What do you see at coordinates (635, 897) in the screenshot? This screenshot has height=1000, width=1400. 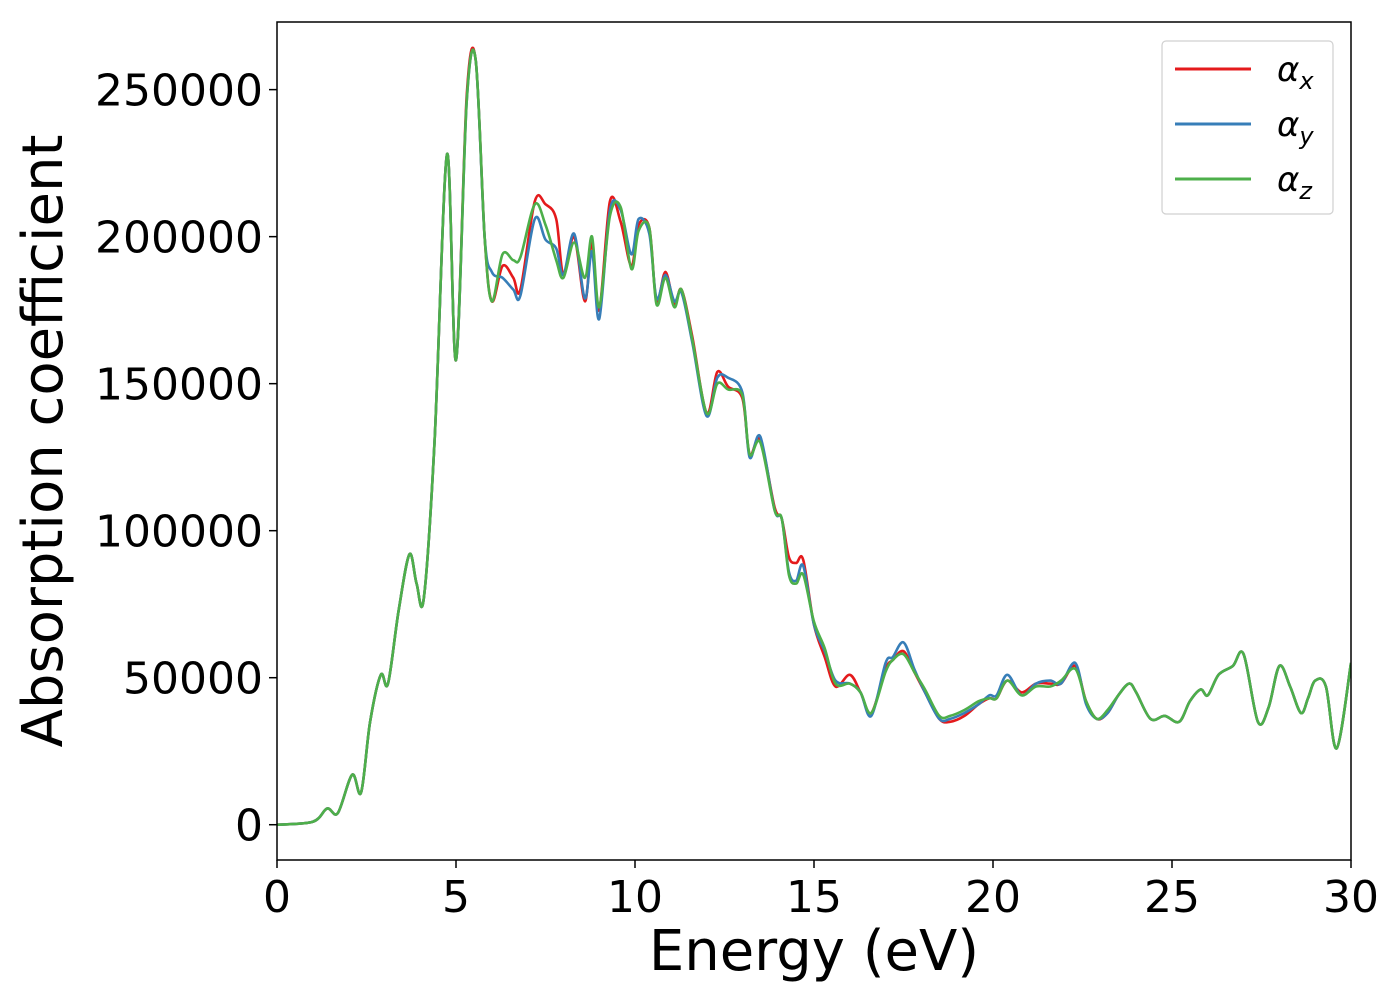 I see `x-tick-label: 10` at bounding box center [635, 897].